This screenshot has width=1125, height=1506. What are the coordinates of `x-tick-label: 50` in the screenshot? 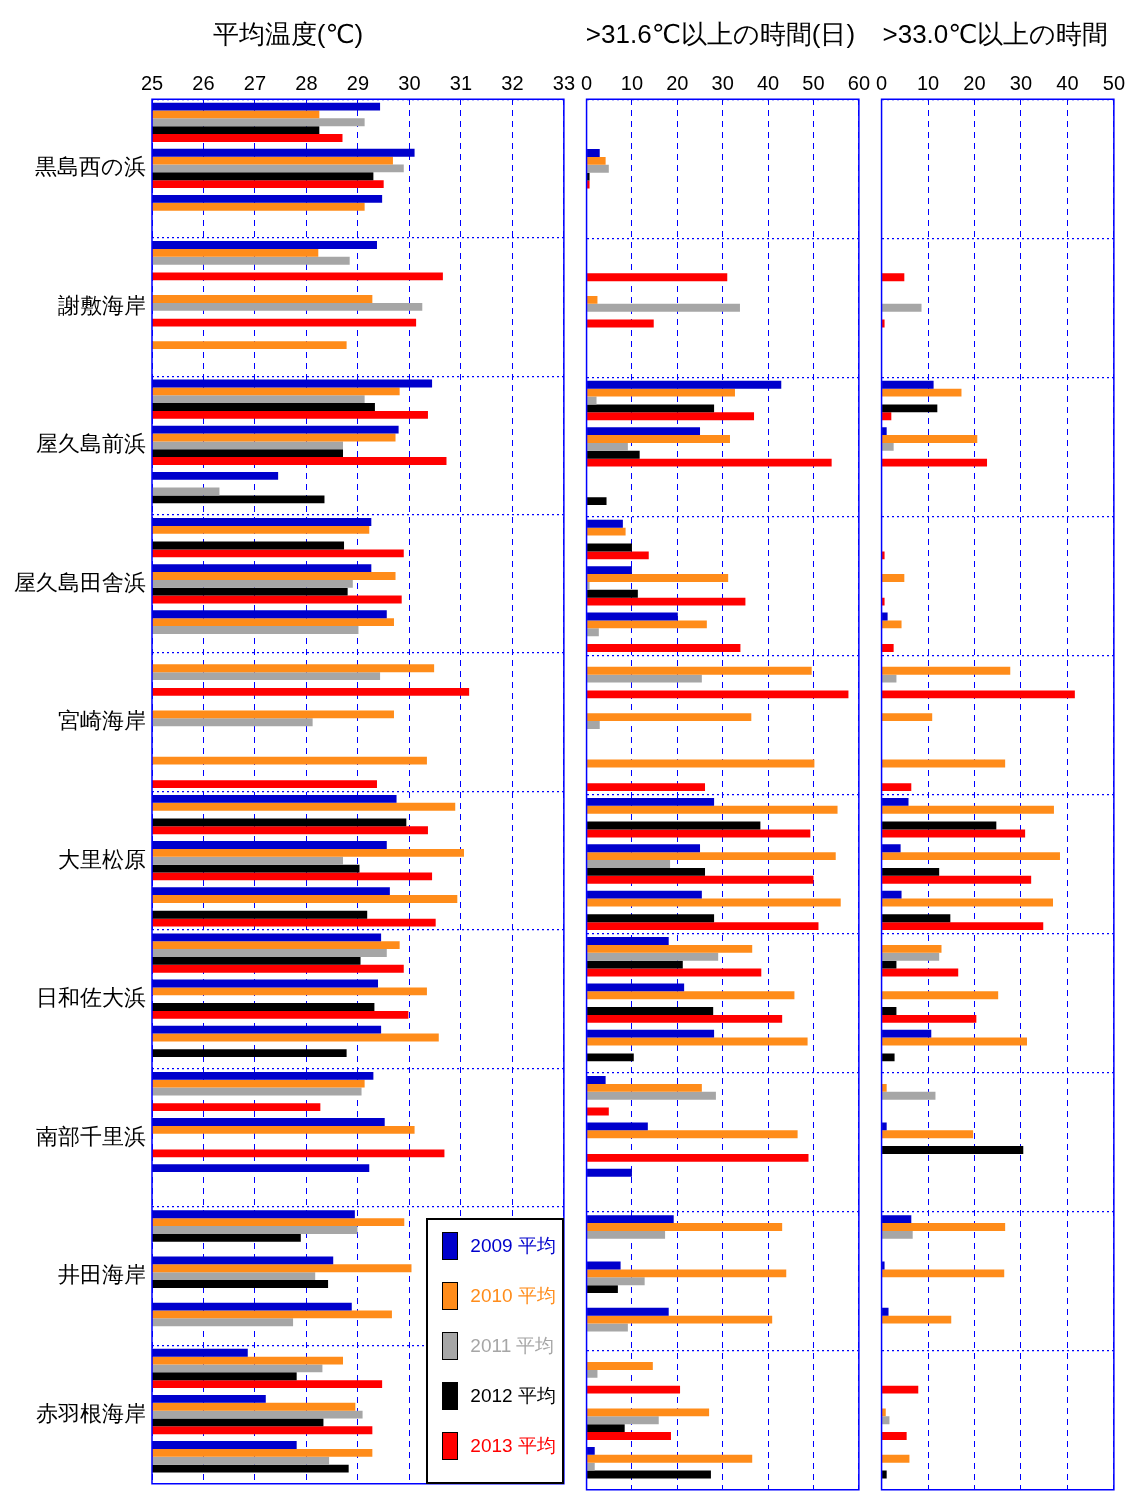 It's located at (1113, 82).